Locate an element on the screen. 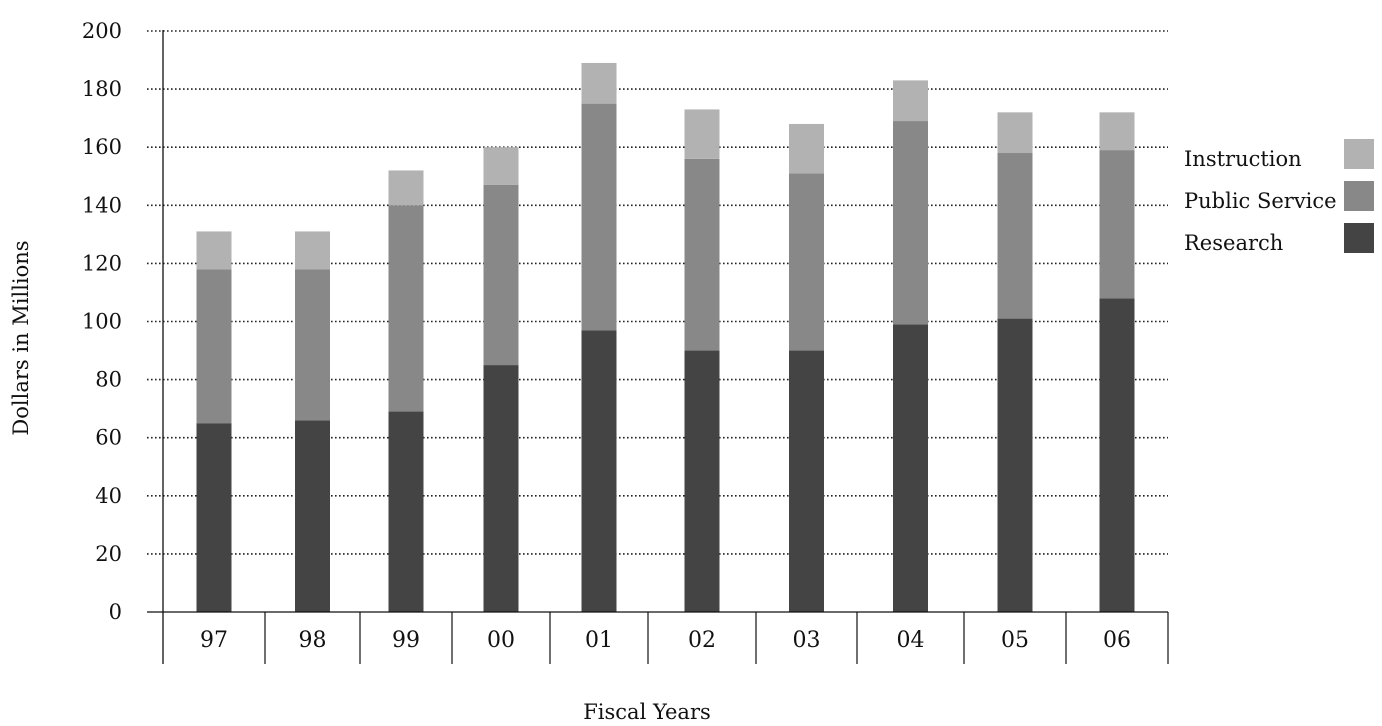 The width and height of the screenshot is (1382, 726). y-tick-label: 0 is located at coordinates (115, 612).